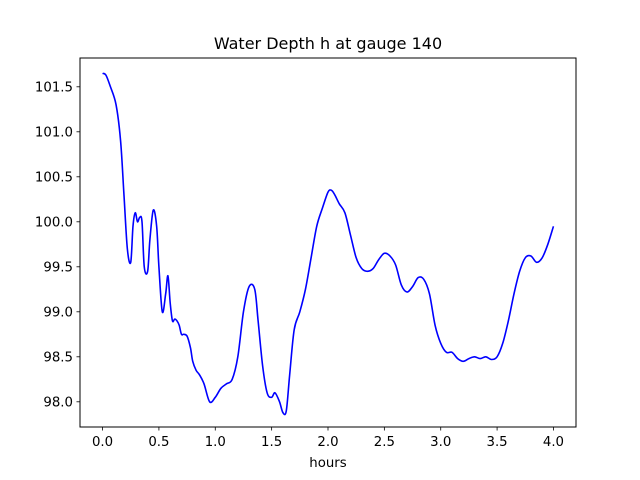 The width and height of the screenshot is (640, 480). What do you see at coordinates (327, 463) in the screenshot?
I see `x-axis-label: hours` at bounding box center [327, 463].